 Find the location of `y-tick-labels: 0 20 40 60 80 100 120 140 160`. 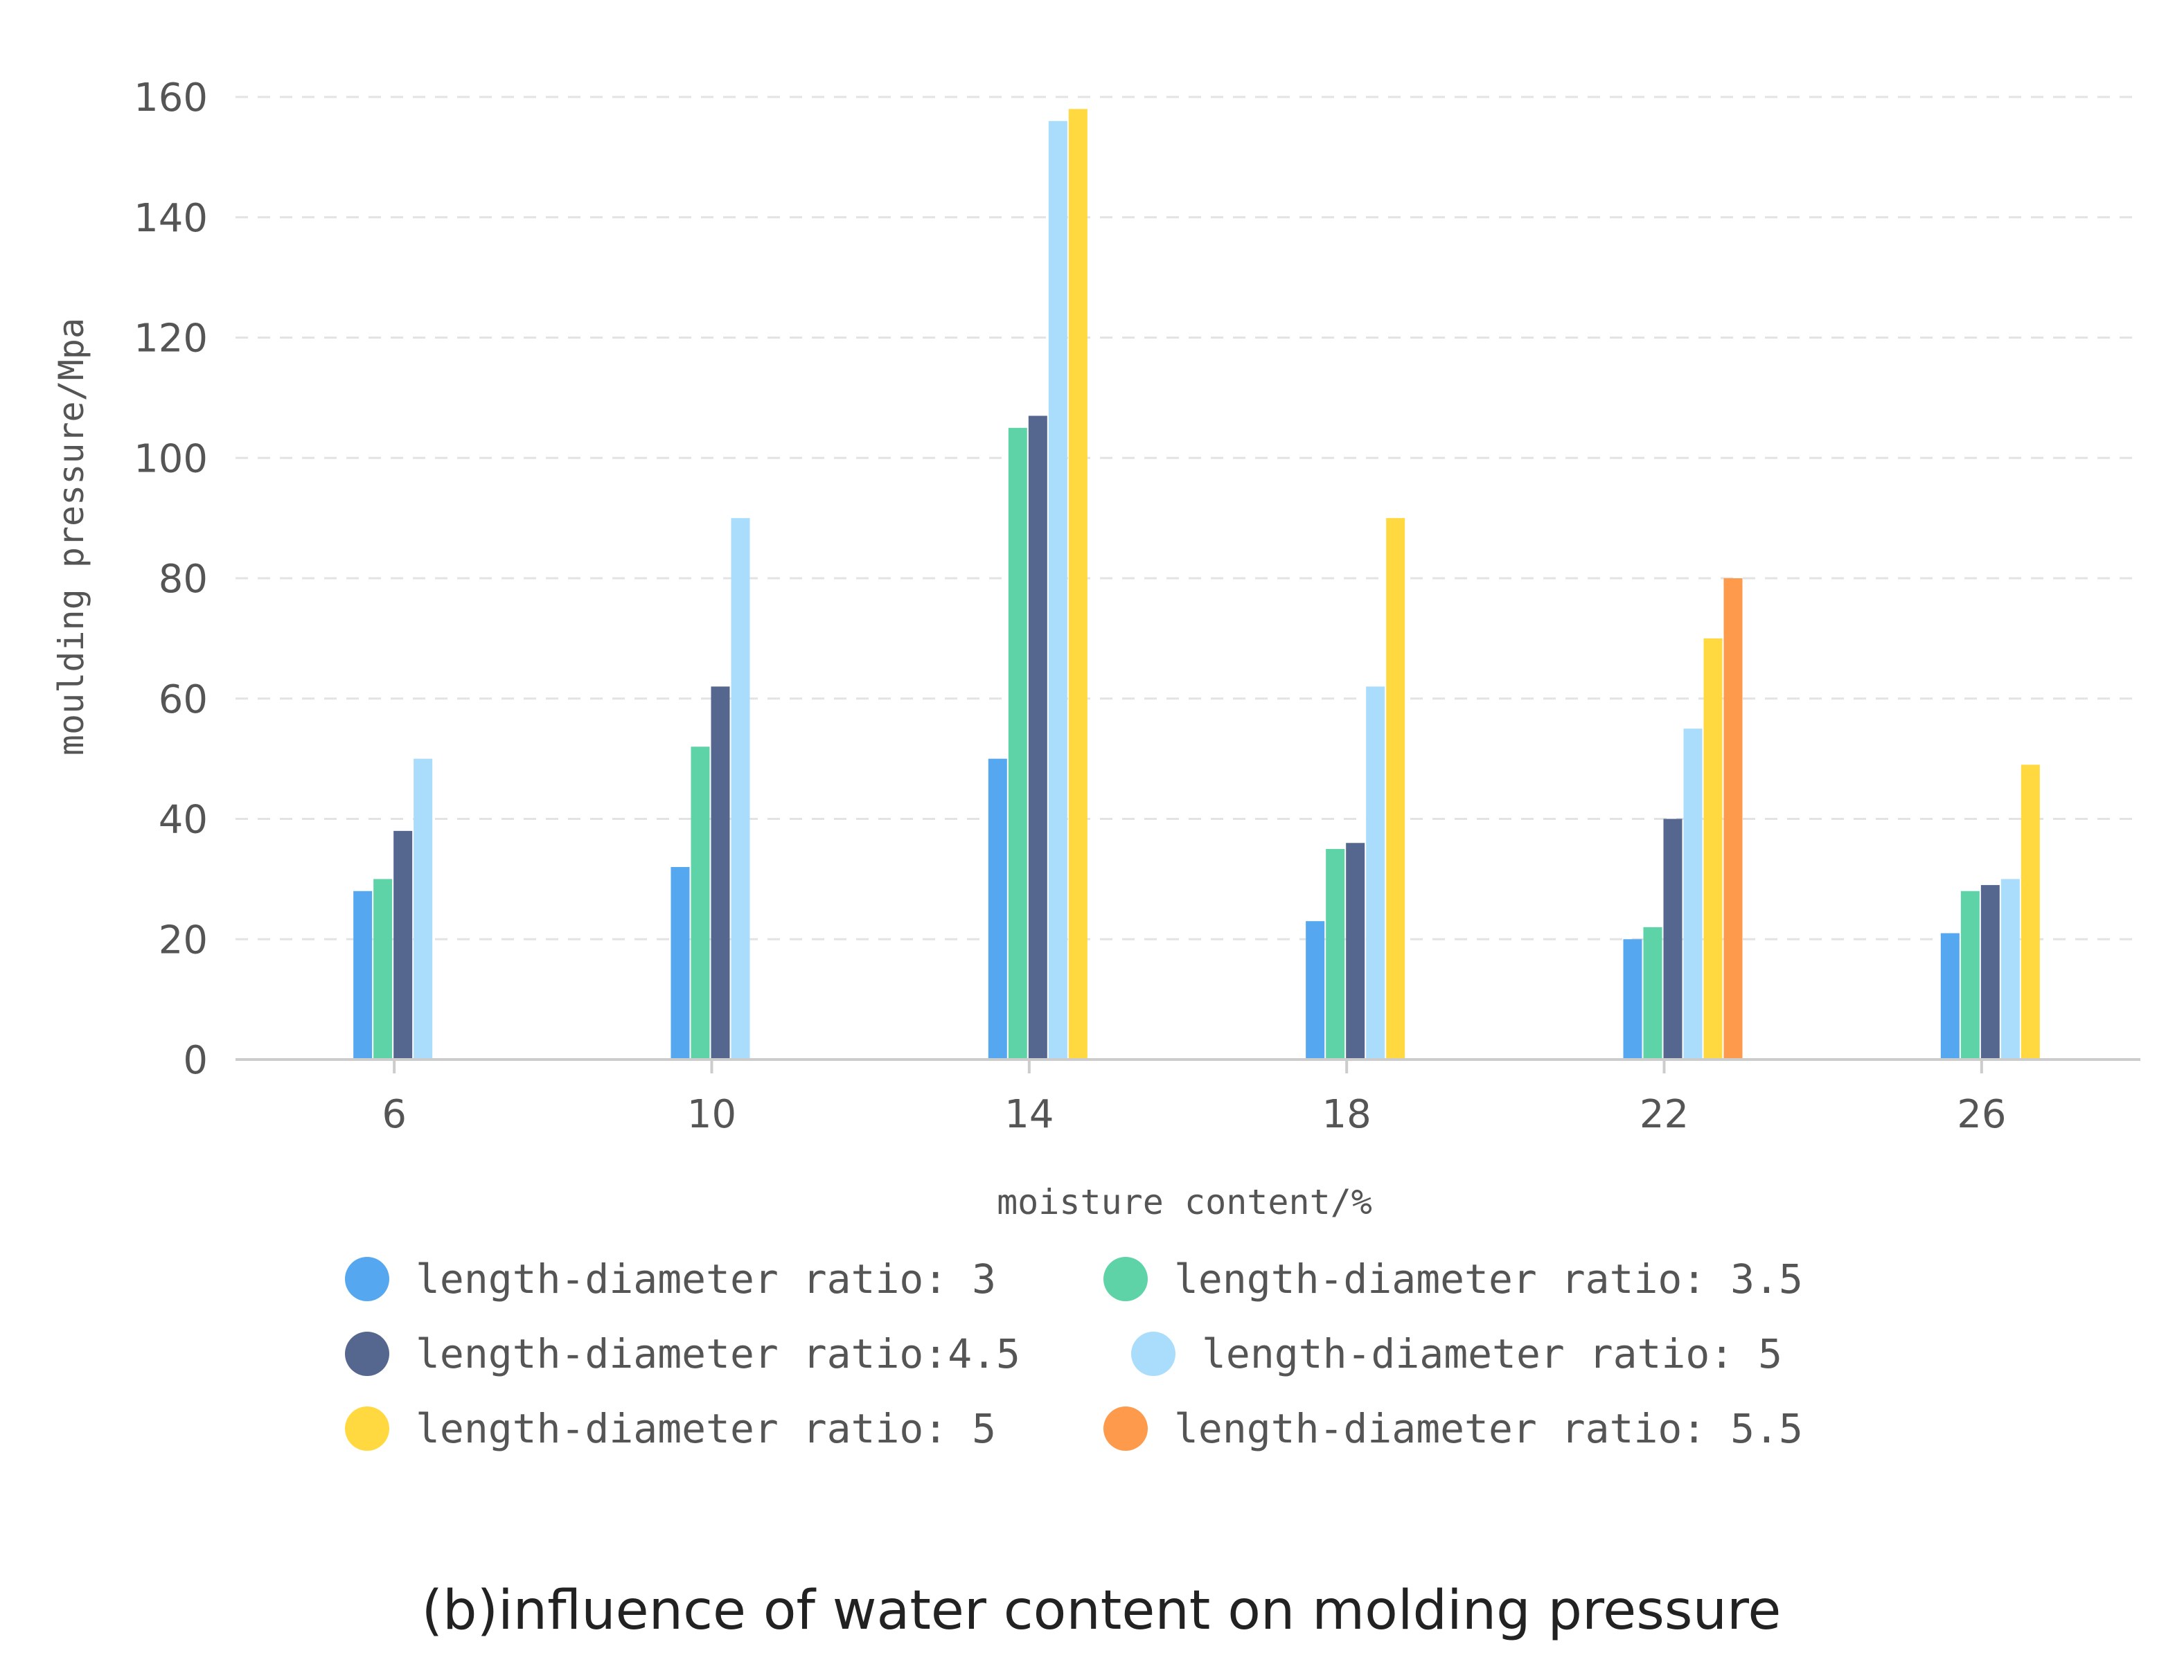

y-tick-labels: 0 20 40 60 80 100 120 140 160 is located at coordinates (171, 579).